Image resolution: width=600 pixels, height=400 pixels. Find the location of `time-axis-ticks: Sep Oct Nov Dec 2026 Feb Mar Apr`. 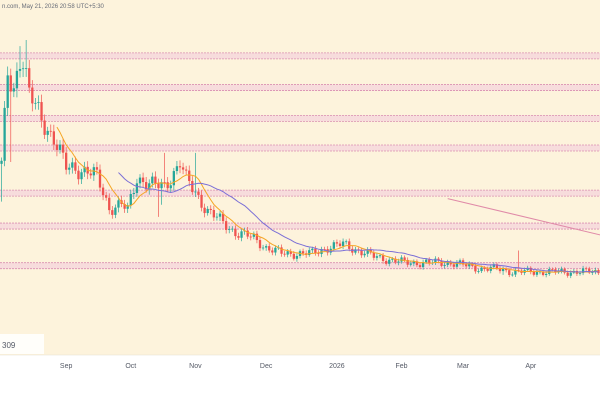

time-axis-ticks: Sep Oct Nov Dec 2026 Feb Mar Apr is located at coordinates (300, 362).